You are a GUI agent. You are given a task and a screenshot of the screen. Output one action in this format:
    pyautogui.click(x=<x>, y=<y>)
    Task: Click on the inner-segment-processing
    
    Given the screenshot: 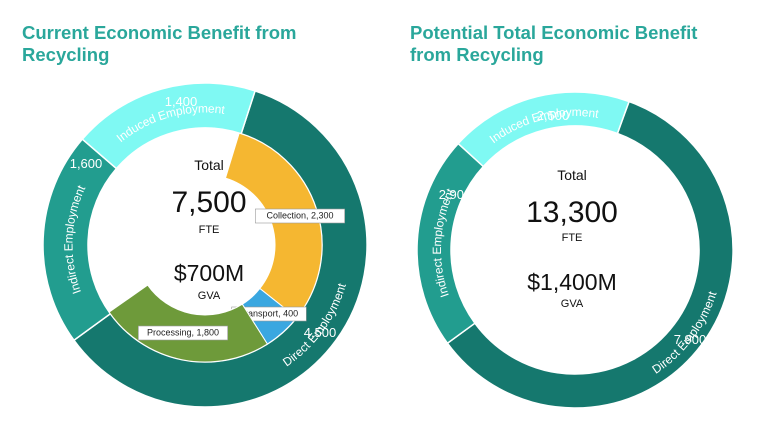 What is the action you would take?
    pyautogui.click(x=188, y=323)
    